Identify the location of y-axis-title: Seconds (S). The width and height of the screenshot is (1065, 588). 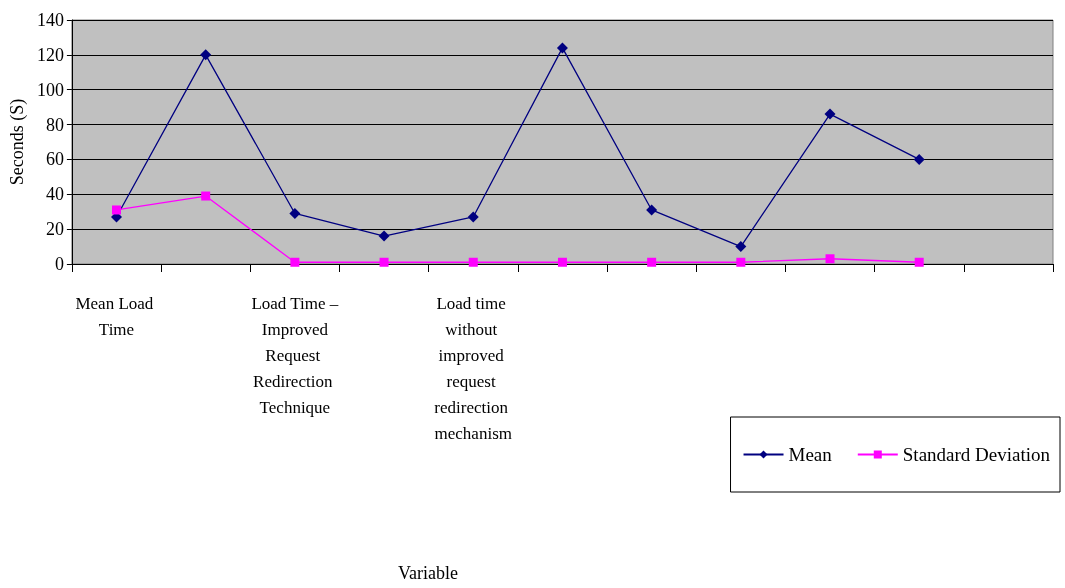
(17, 142).